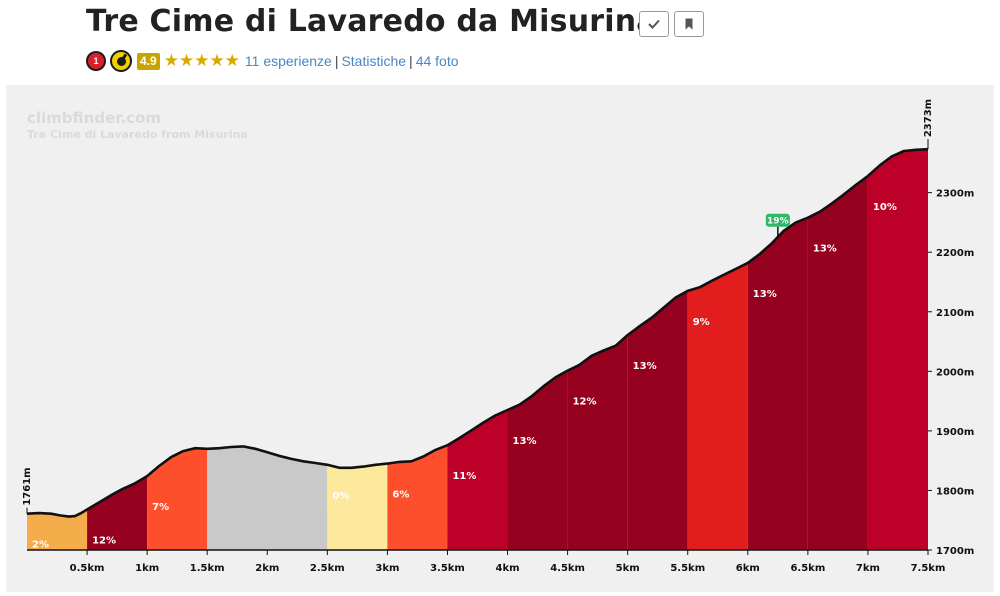 This screenshot has height=596, width=1000. Describe the element at coordinates (955, 432) in the screenshot. I see `y-tick-label: 1900m` at that location.